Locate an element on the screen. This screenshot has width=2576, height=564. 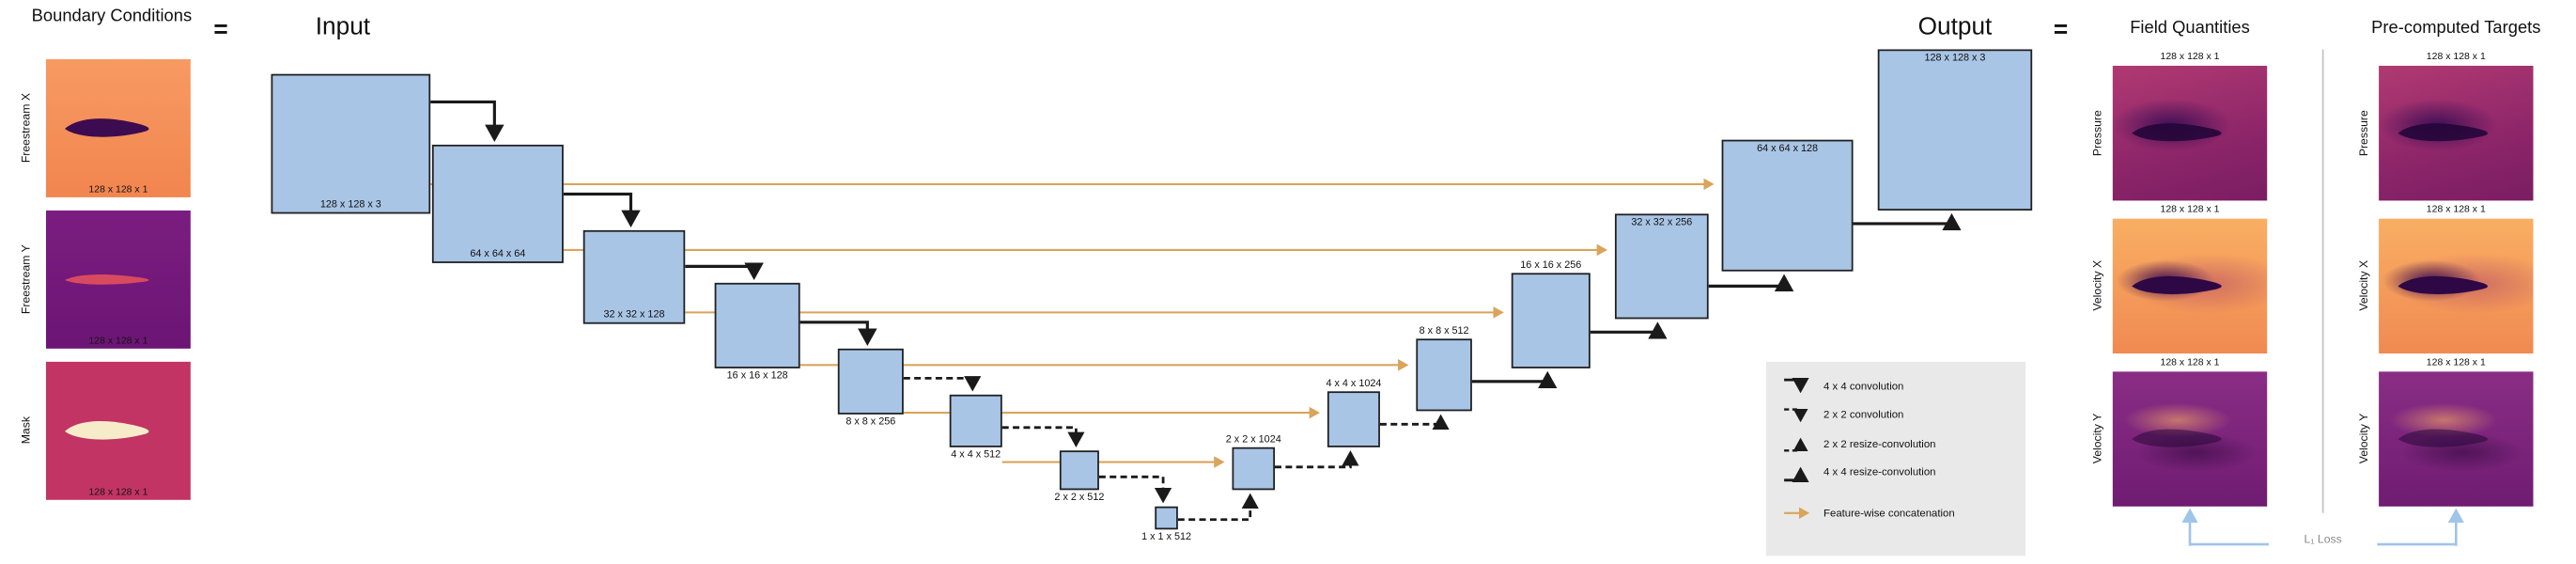
unet-block-bottleneck: 1 x 1 x 512 is located at coordinates (1166, 524).